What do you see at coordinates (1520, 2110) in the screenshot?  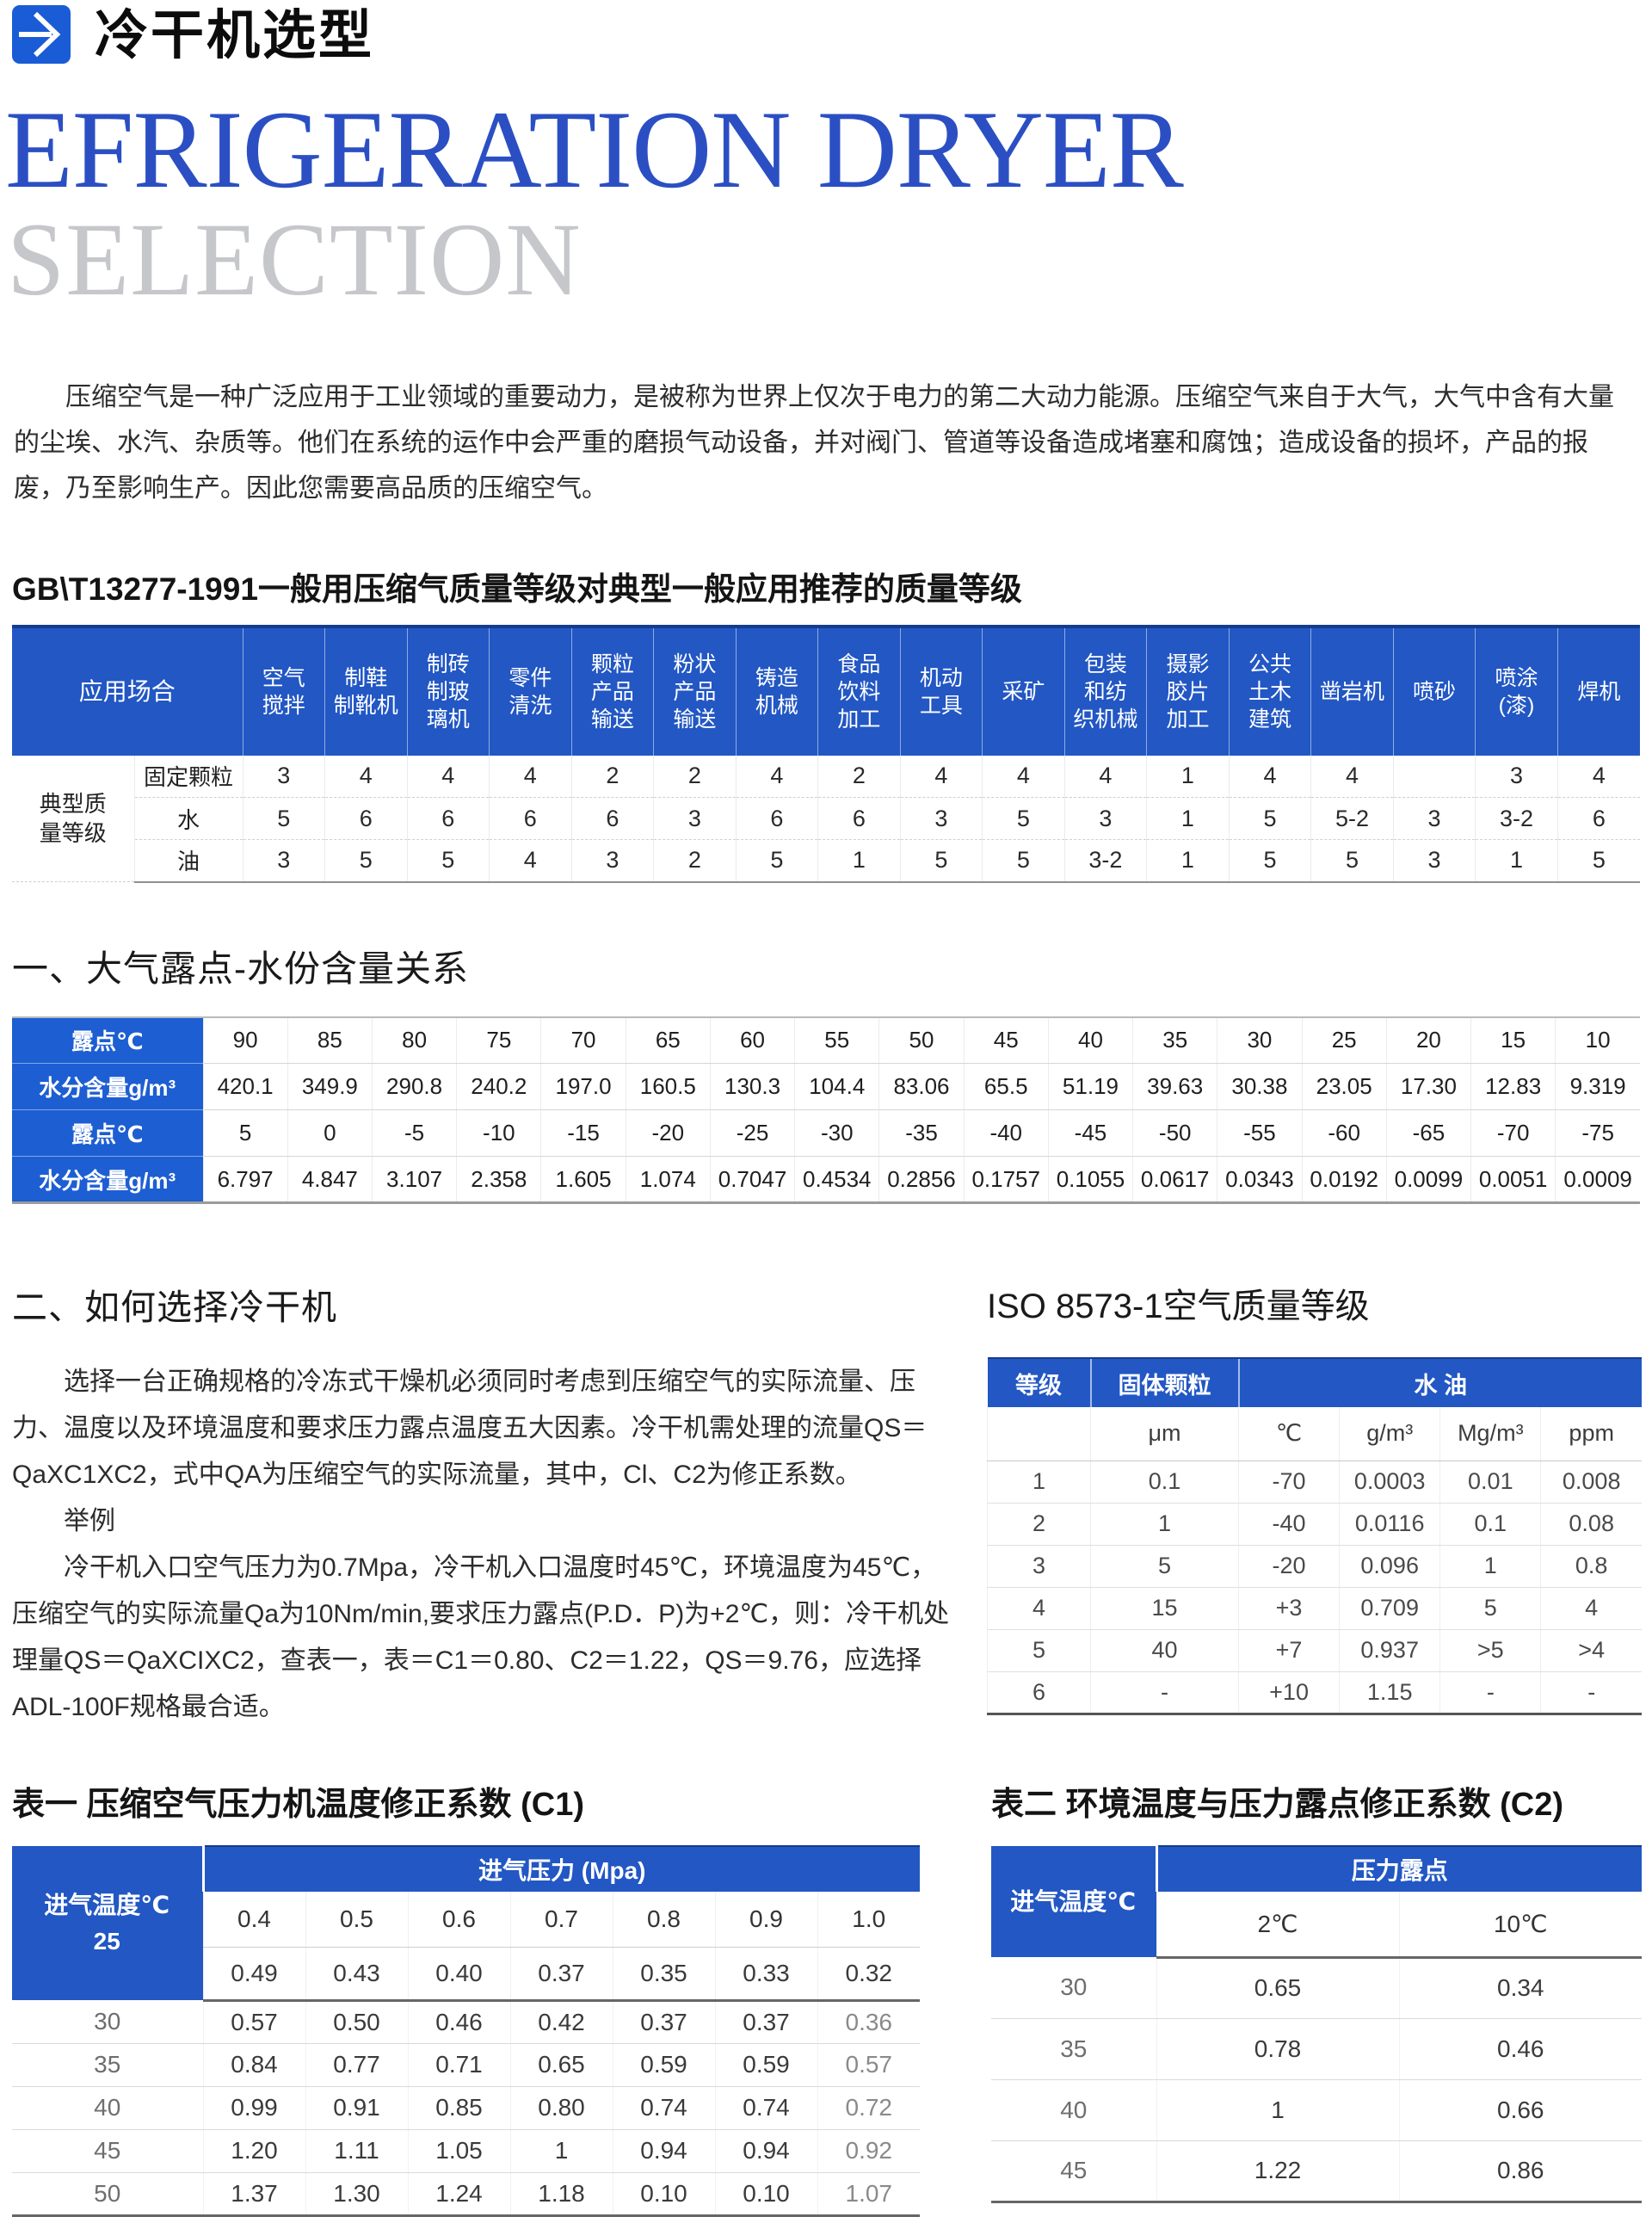 I see `c2-cell: 0.66` at bounding box center [1520, 2110].